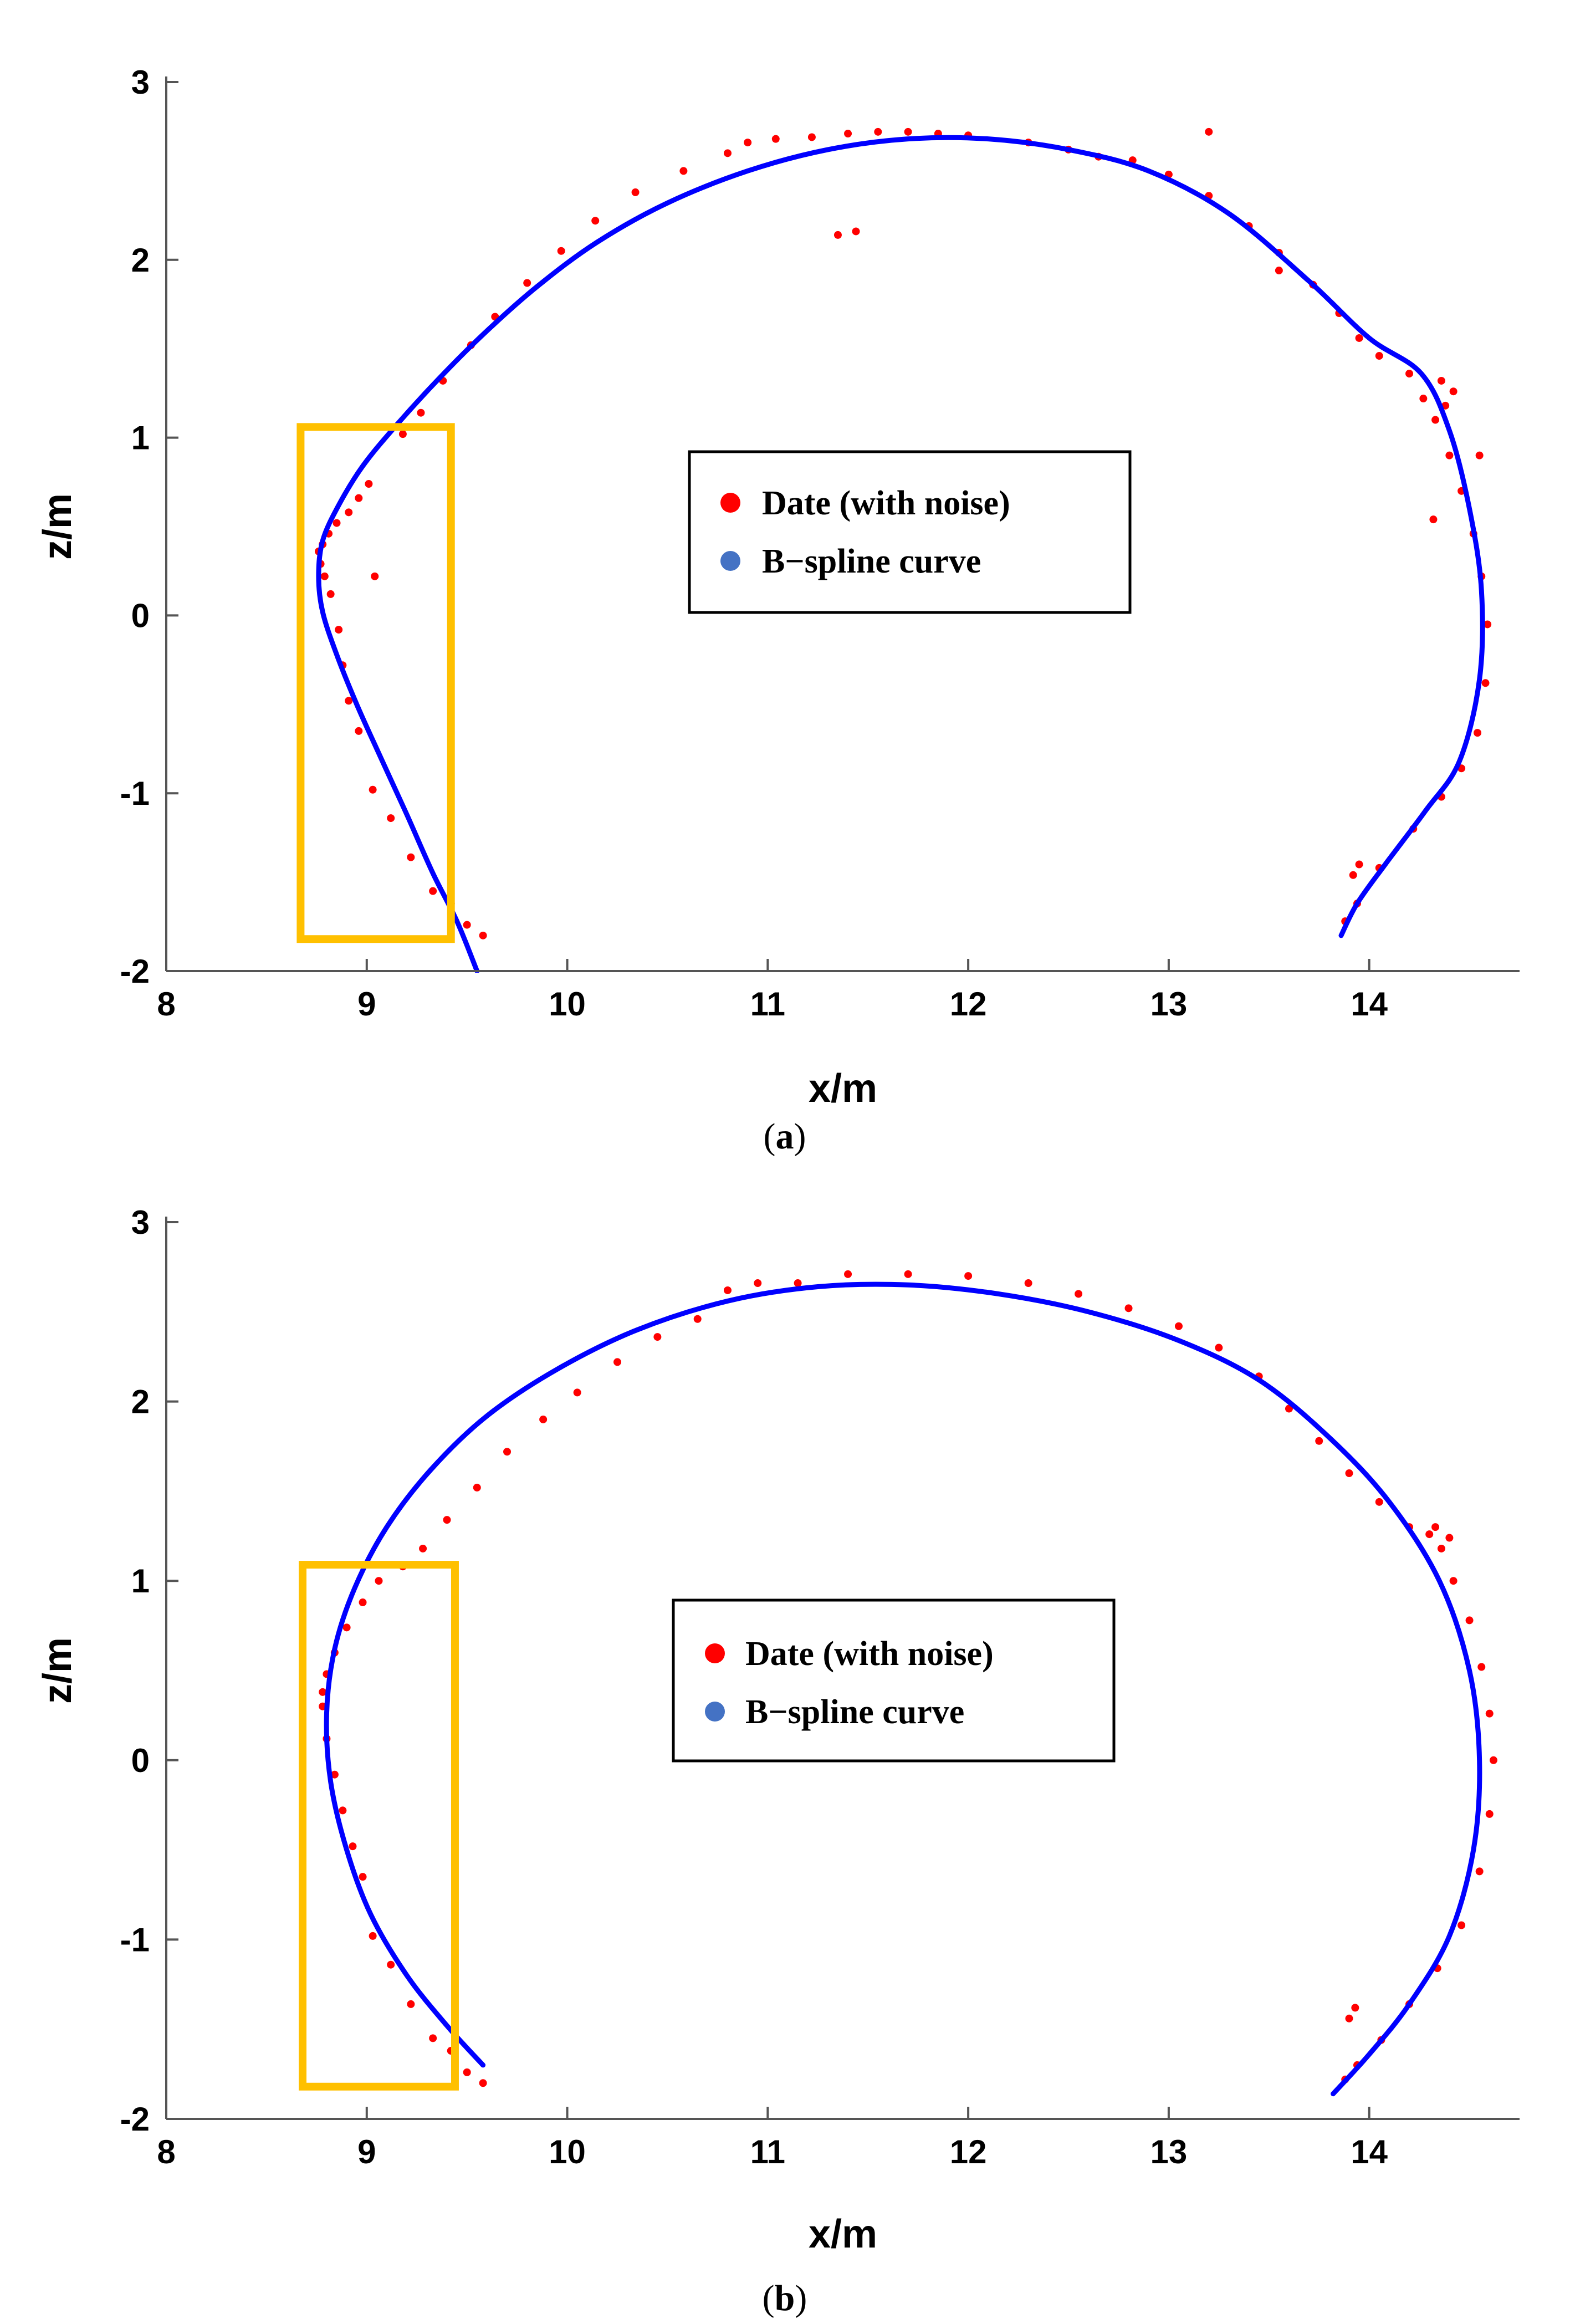  Describe the element at coordinates (854, 1712) in the screenshot. I see `panel-b-legend-label-curve: B−spline curve` at that location.